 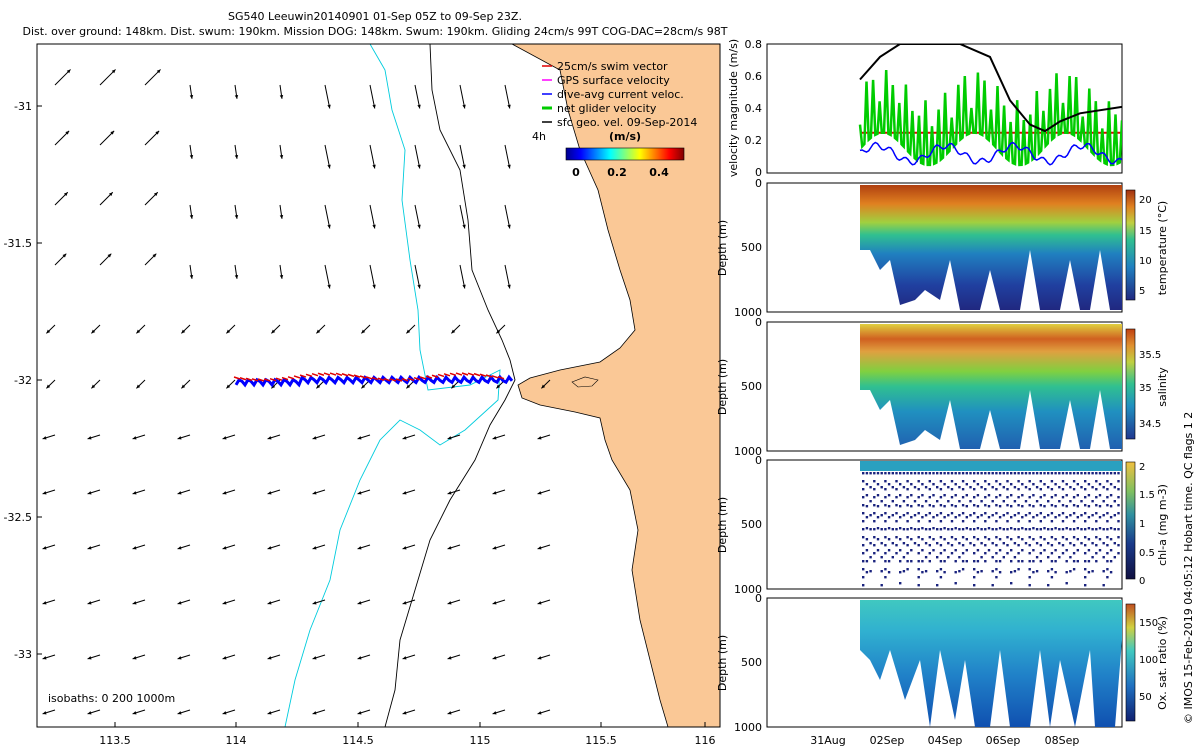 What do you see at coordinates (601, 740) in the screenshot?
I see `map-xtick: 115.5` at bounding box center [601, 740].